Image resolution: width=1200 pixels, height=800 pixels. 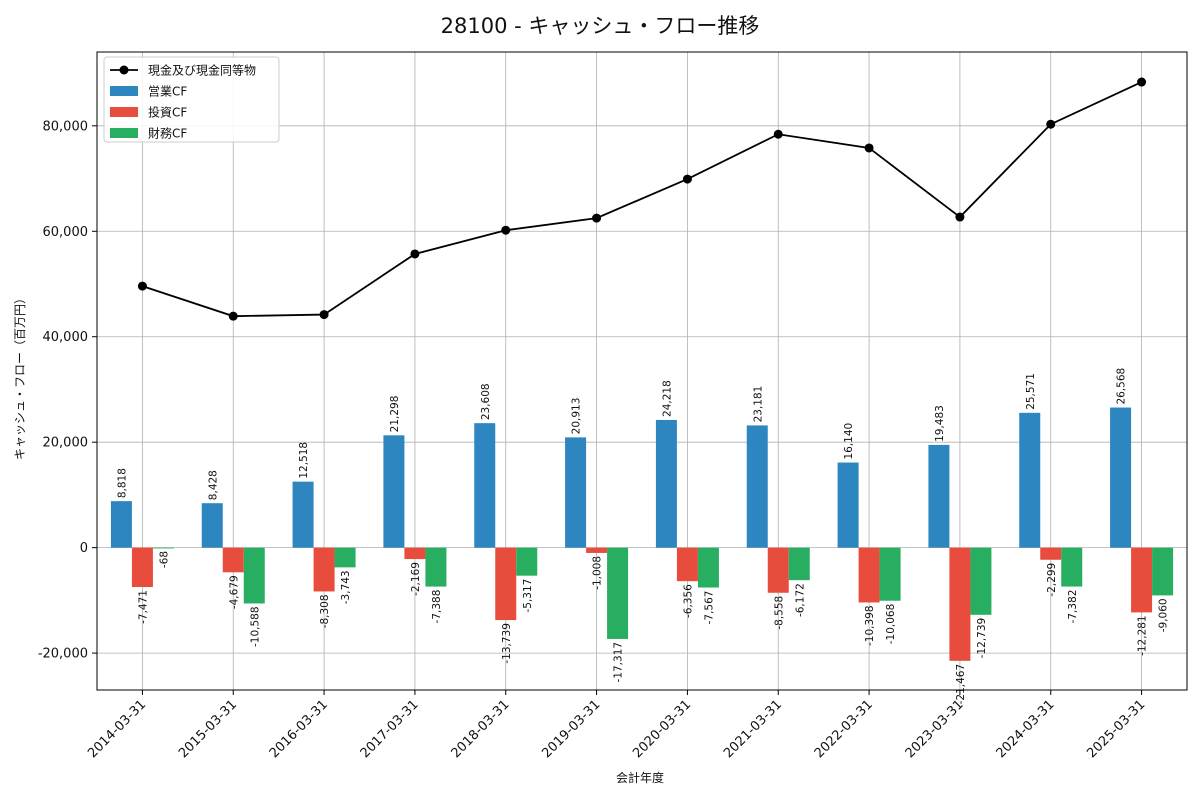 I want to click on data-label: -17,317, so click(x=619, y=662).